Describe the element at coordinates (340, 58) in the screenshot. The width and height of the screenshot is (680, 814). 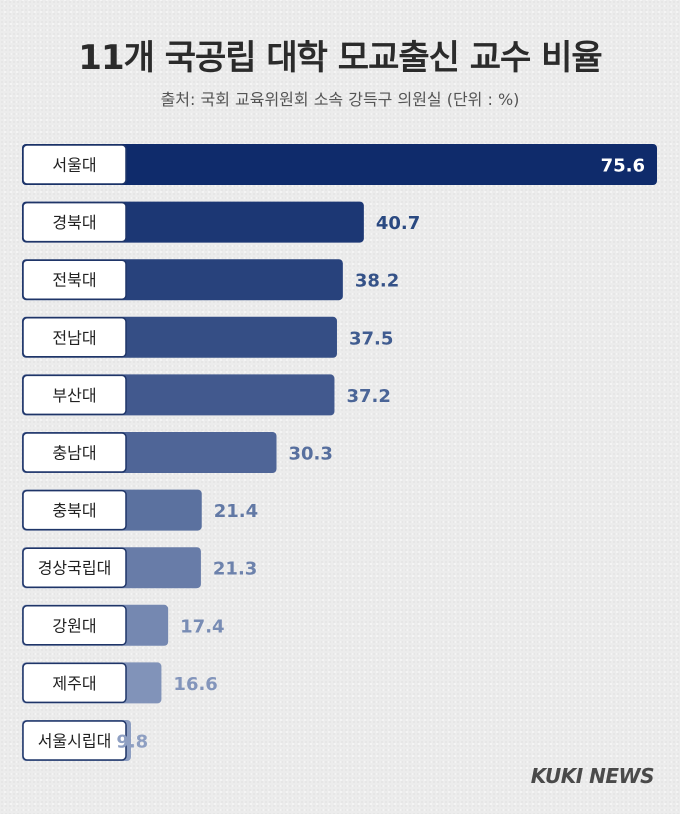
I see `chart-title: 11개 국공립 대학 모교출신 교수 비율` at that location.